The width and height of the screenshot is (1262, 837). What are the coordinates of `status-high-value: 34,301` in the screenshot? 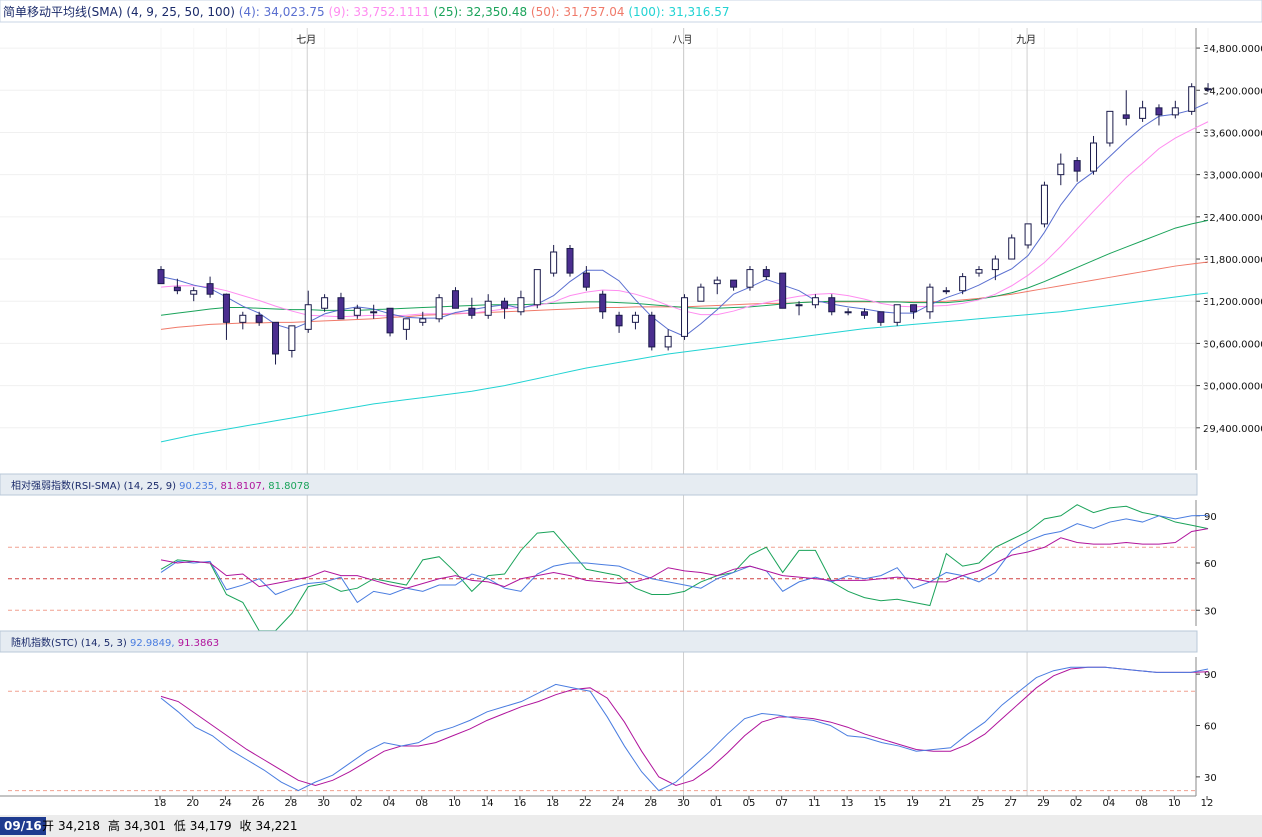 It's located at (144, 826).